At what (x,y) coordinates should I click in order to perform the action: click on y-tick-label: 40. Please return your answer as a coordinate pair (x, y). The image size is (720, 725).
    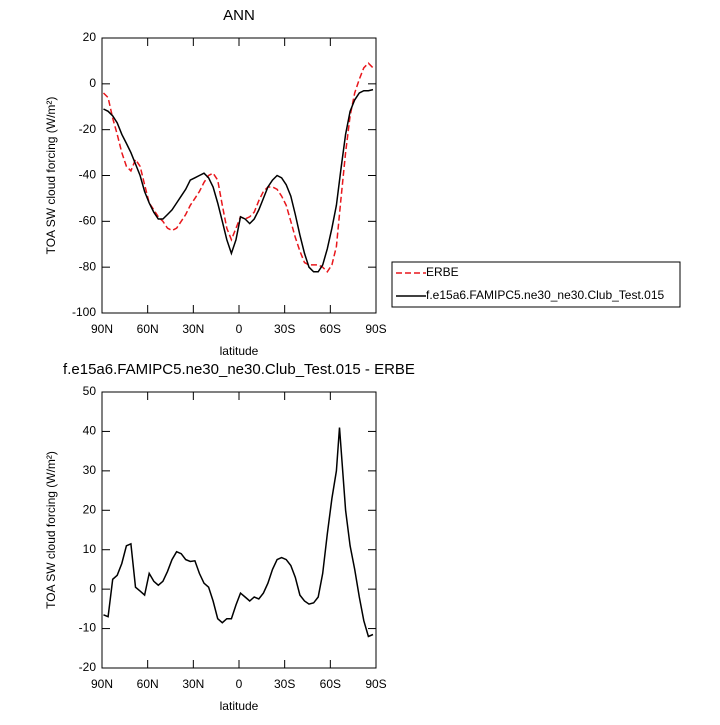
    Looking at the image, I should click on (90, 431).